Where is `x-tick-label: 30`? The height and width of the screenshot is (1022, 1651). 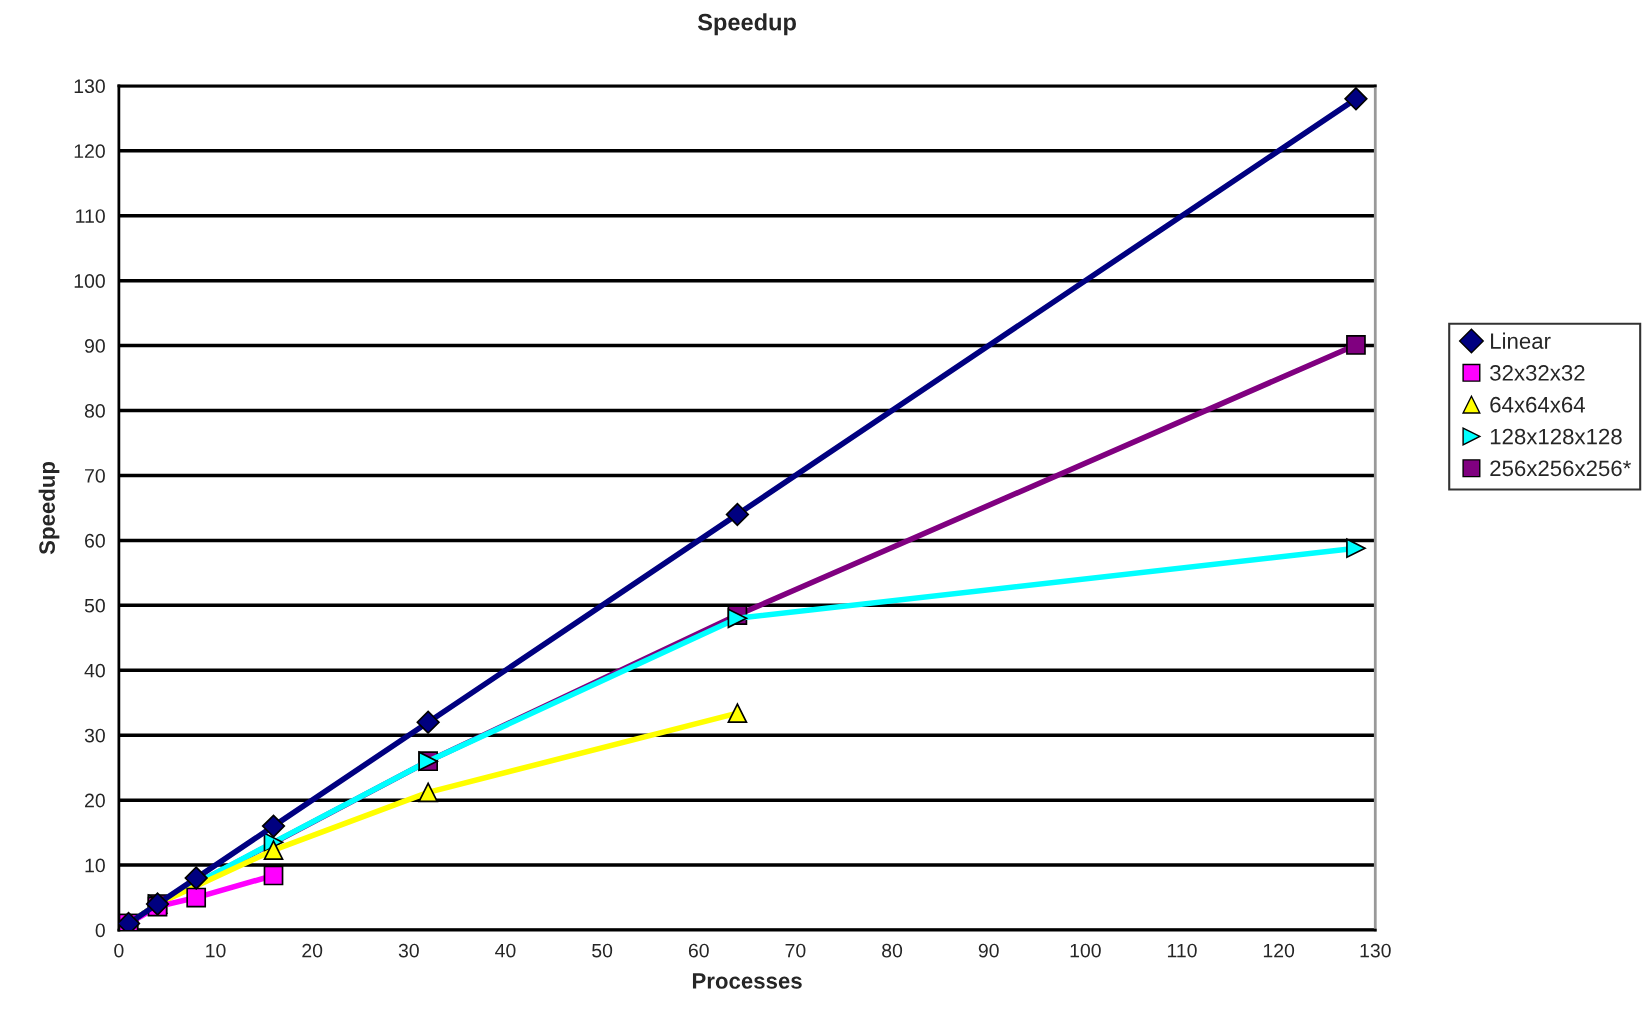
x-tick-label: 30 is located at coordinates (408, 950).